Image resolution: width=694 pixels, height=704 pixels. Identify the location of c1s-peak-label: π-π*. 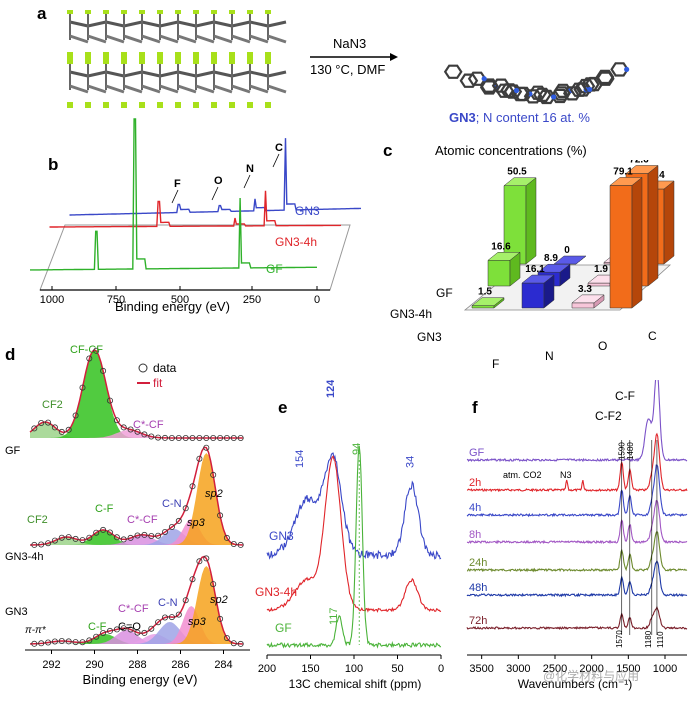
(36, 630).